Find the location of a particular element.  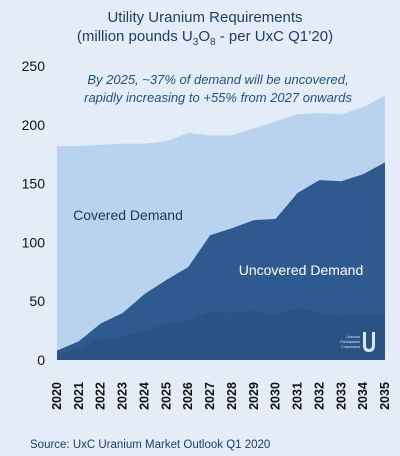

chart-title: Utility Uranium Requirements is located at coordinates (204, 17).